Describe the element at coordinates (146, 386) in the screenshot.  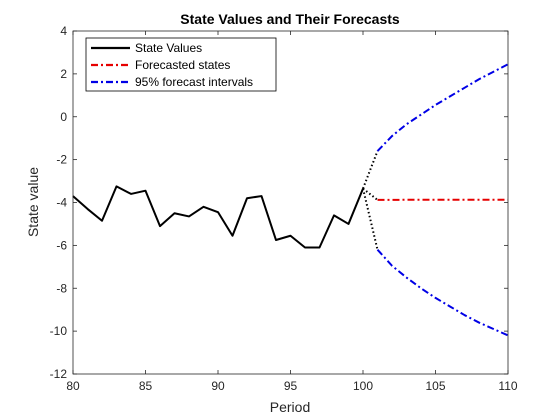
I see `x-tick-label: 85` at that location.